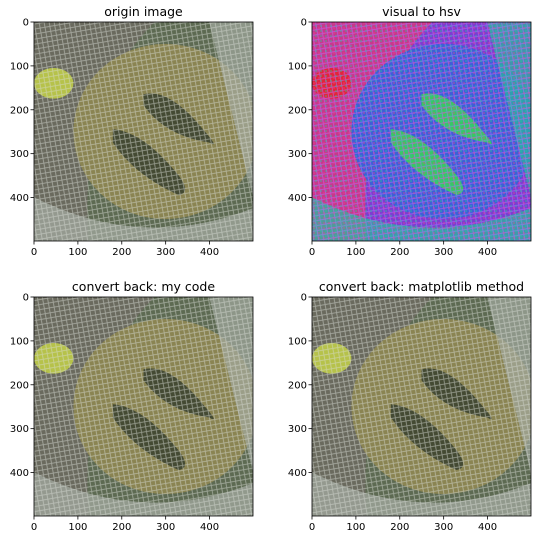  What do you see at coordinates (143, 11) in the screenshot?
I see `subplot-title: origin image` at bounding box center [143, 11].